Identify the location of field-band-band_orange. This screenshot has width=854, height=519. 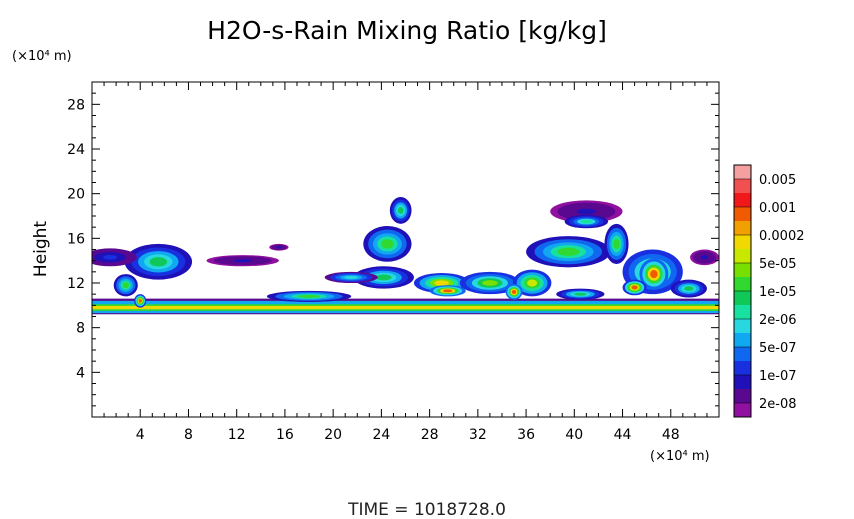
(405, 307).